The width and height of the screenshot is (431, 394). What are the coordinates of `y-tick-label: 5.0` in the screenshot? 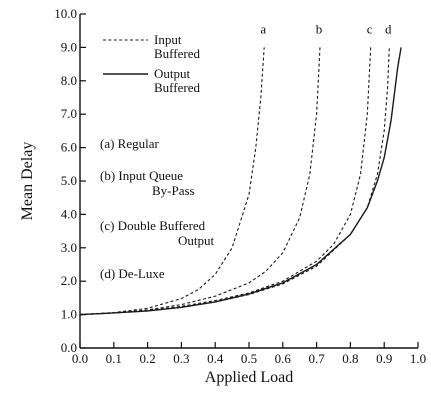 It's located at (69, 180).